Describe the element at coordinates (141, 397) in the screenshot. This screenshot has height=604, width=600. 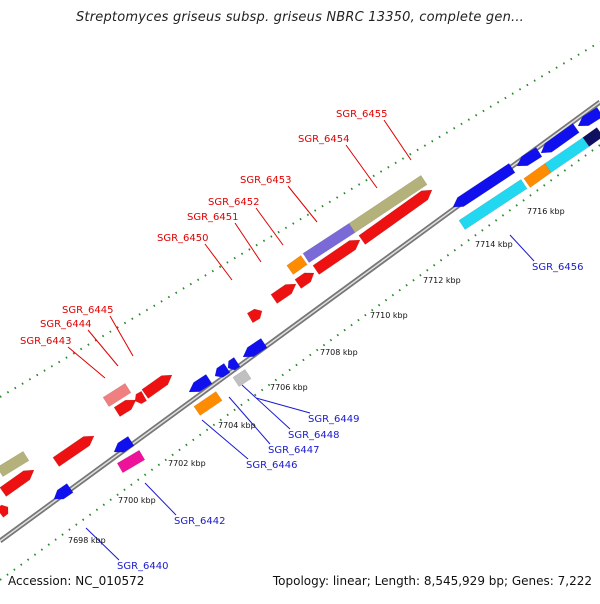
I see `gene-fwd-e` at that location.